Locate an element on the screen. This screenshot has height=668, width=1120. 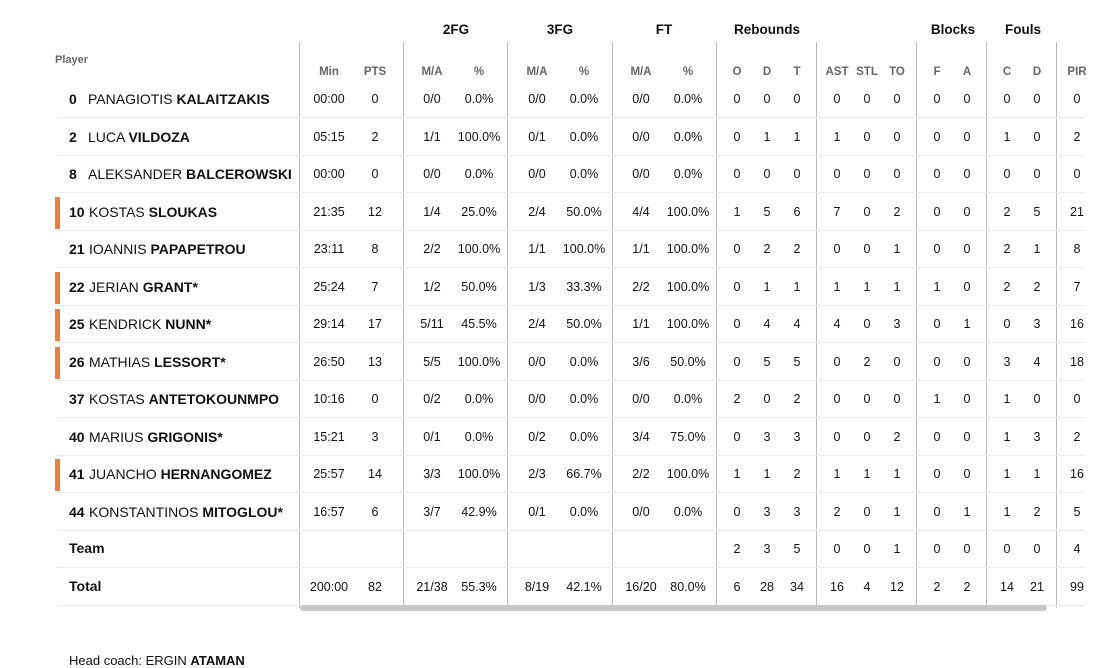
stat-ma: 1/3 is located at coordinates (537, 286).